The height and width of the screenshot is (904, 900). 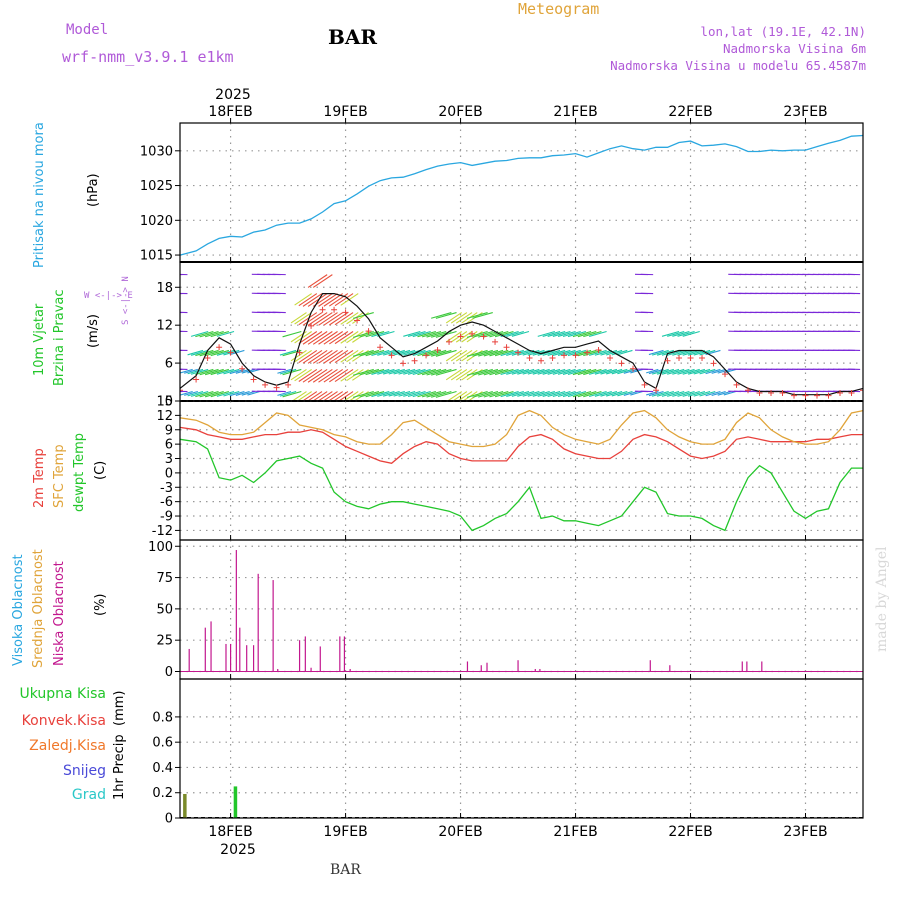 I want to click on temp-ytick-label: 6, so click(x=169, y=445).